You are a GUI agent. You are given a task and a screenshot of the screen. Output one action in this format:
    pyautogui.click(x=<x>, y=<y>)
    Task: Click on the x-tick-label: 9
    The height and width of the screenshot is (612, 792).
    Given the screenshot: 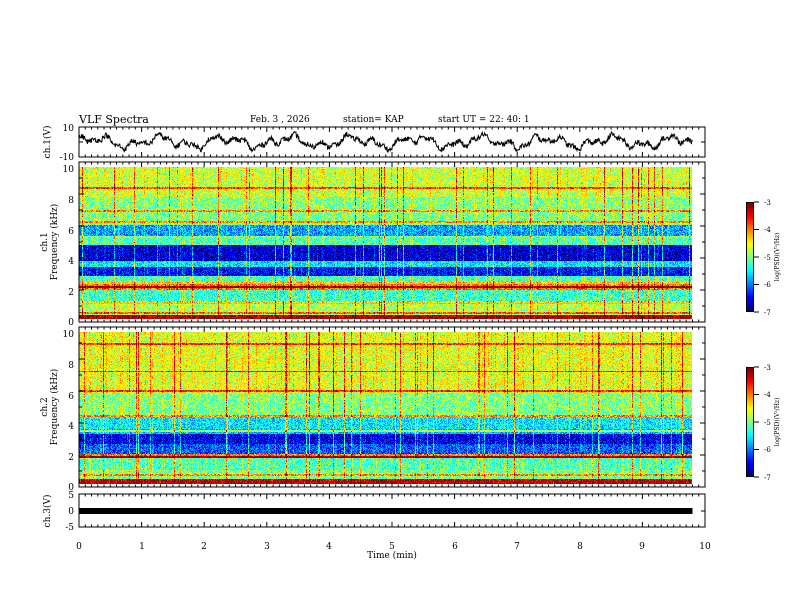 What is the action you would take?
    pyautogui.click(x=642, y=547)
    